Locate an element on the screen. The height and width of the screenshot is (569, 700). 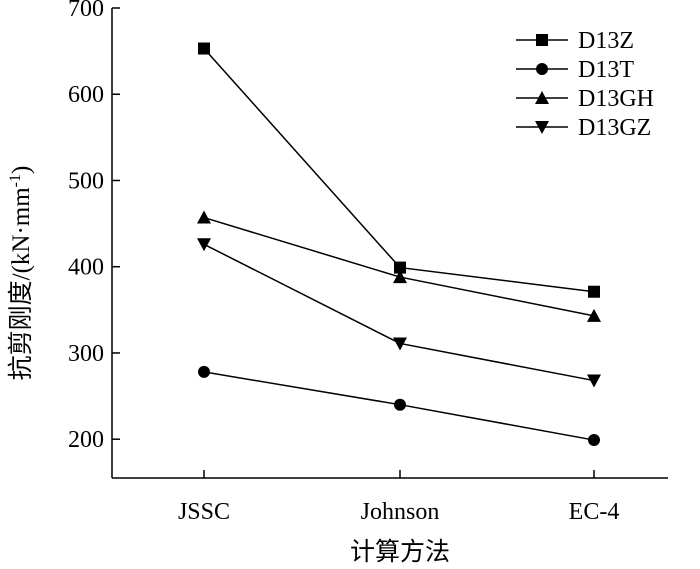
legend-item-d13z: D13Z is located at coordinates (575, 41).